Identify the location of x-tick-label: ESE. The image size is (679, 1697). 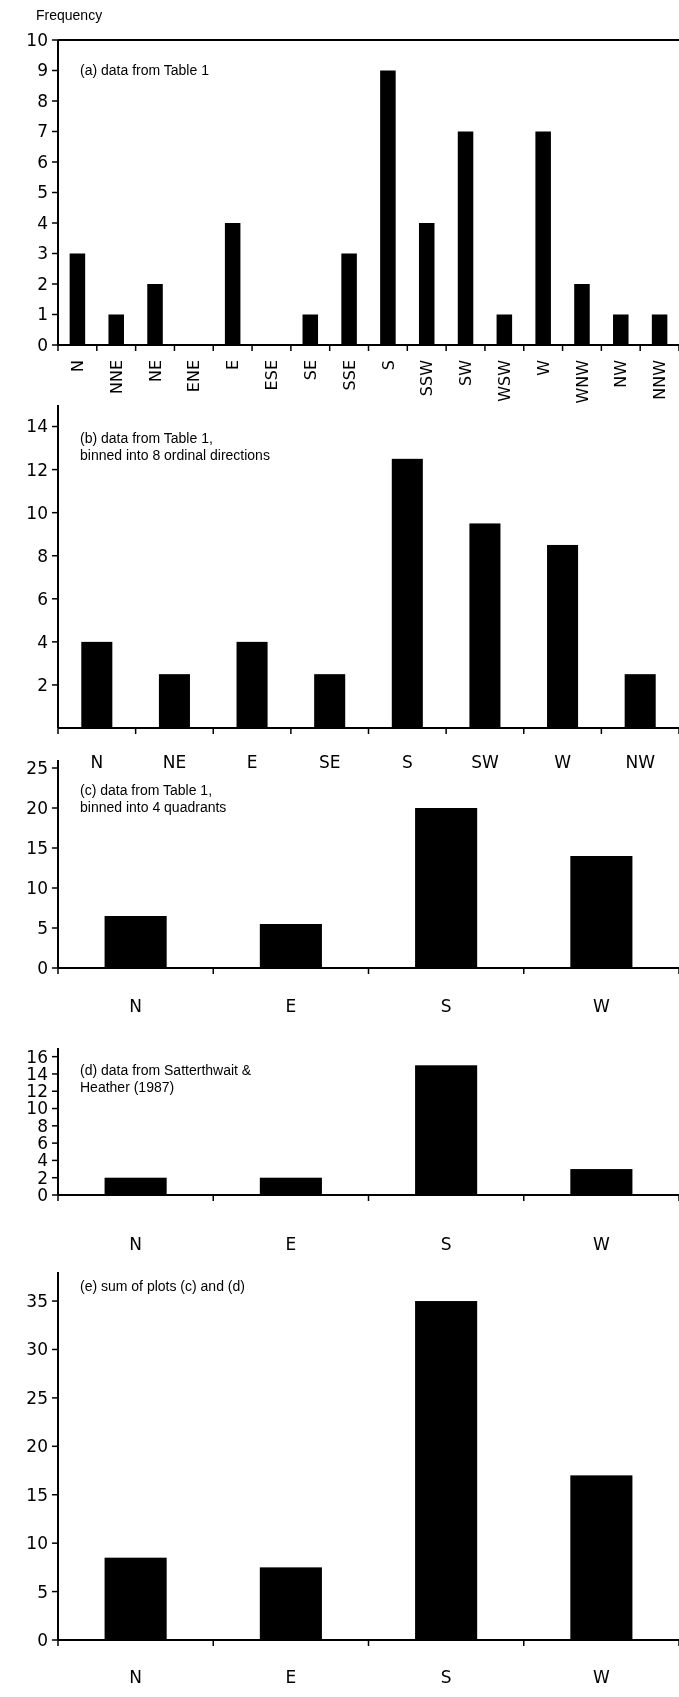
(272, 375).